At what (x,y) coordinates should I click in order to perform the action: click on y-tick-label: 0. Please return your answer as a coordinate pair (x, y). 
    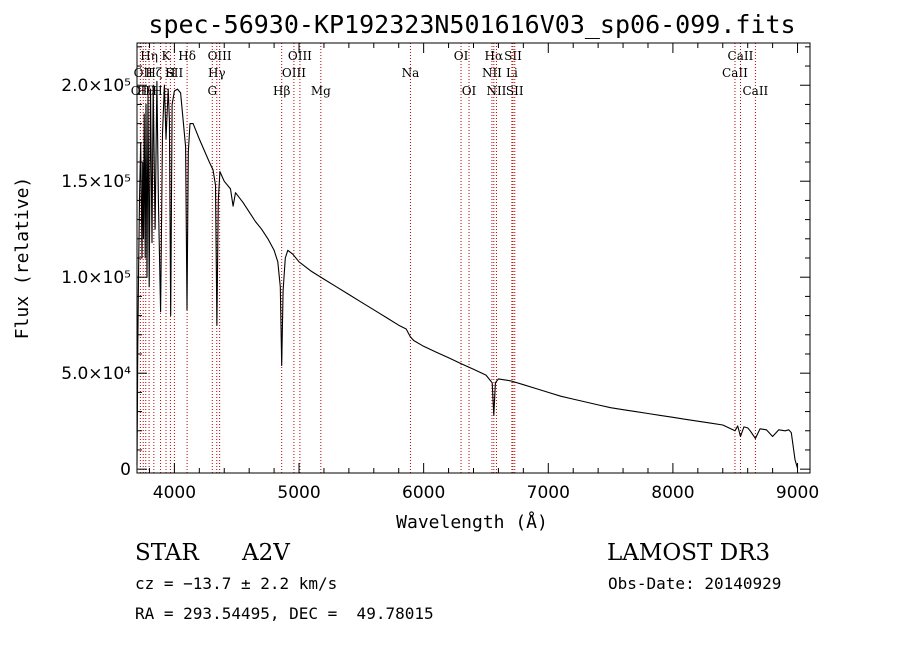
    Looking at the image, I should click on (125, 470).